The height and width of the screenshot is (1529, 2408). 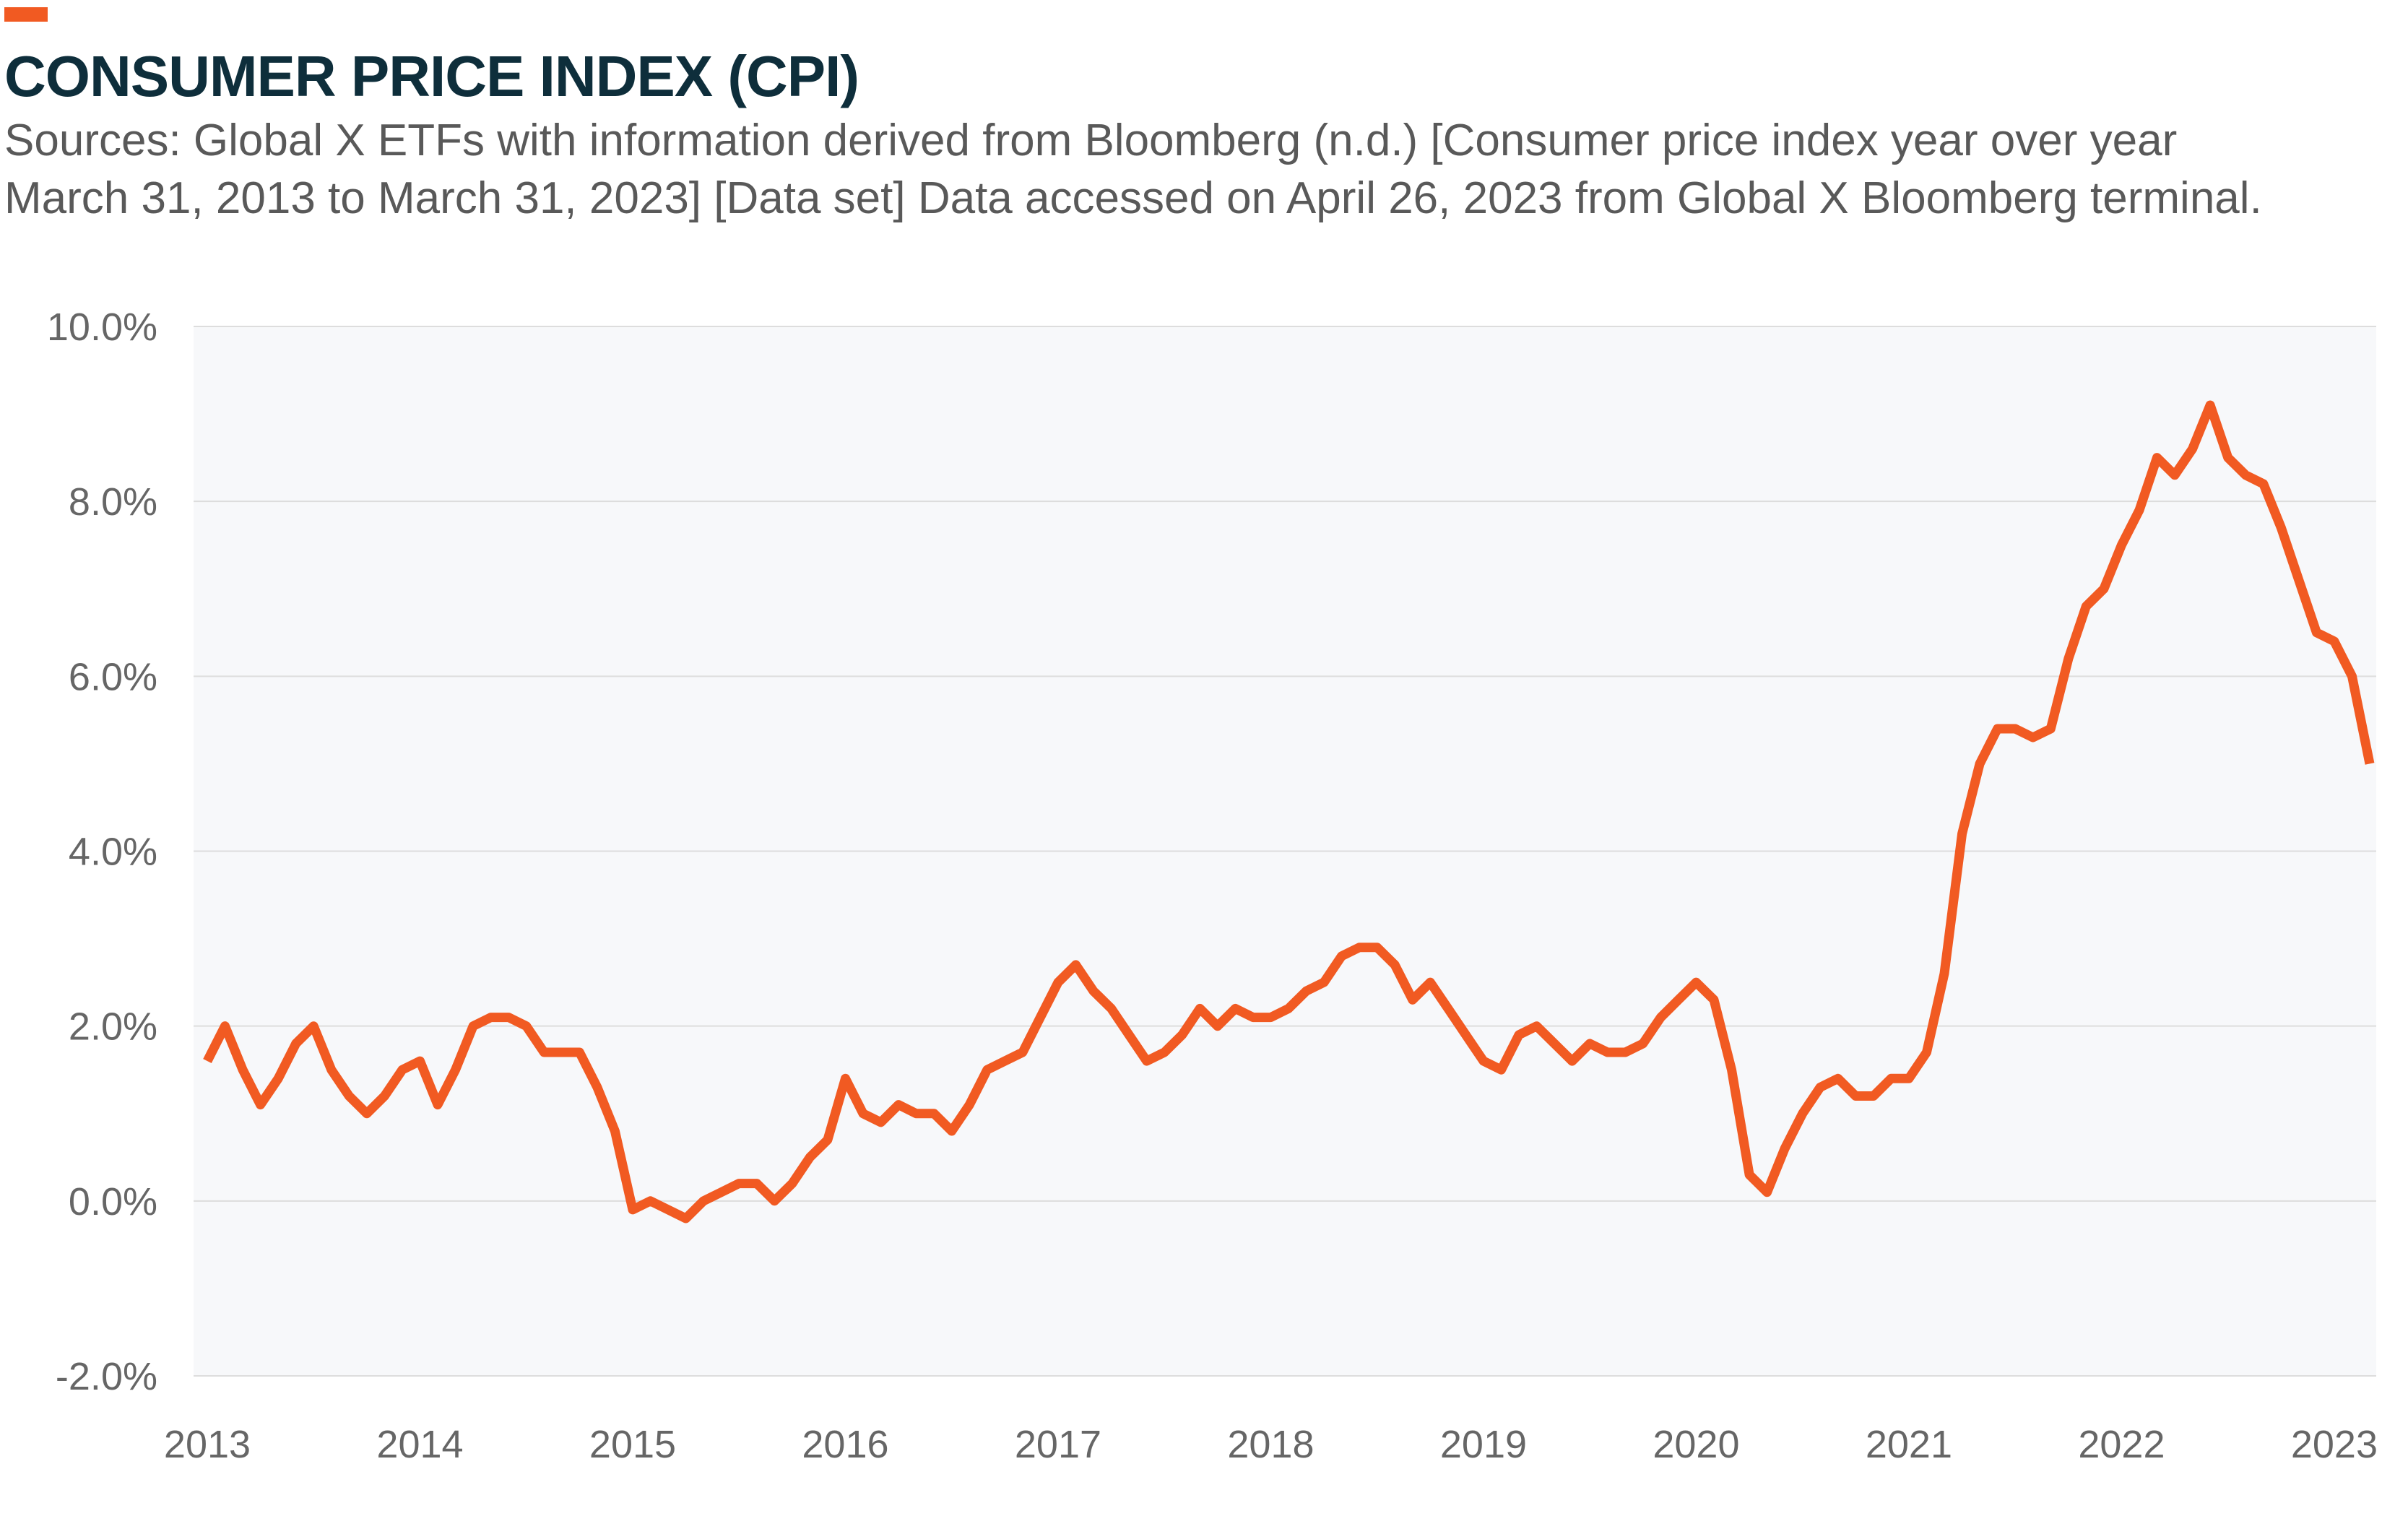 I want to click on y-axis-labels: -2.0% 0.0% 2.0% 4.0% 6.0% 8.0% 10.0%, so click(x=102, y=852).